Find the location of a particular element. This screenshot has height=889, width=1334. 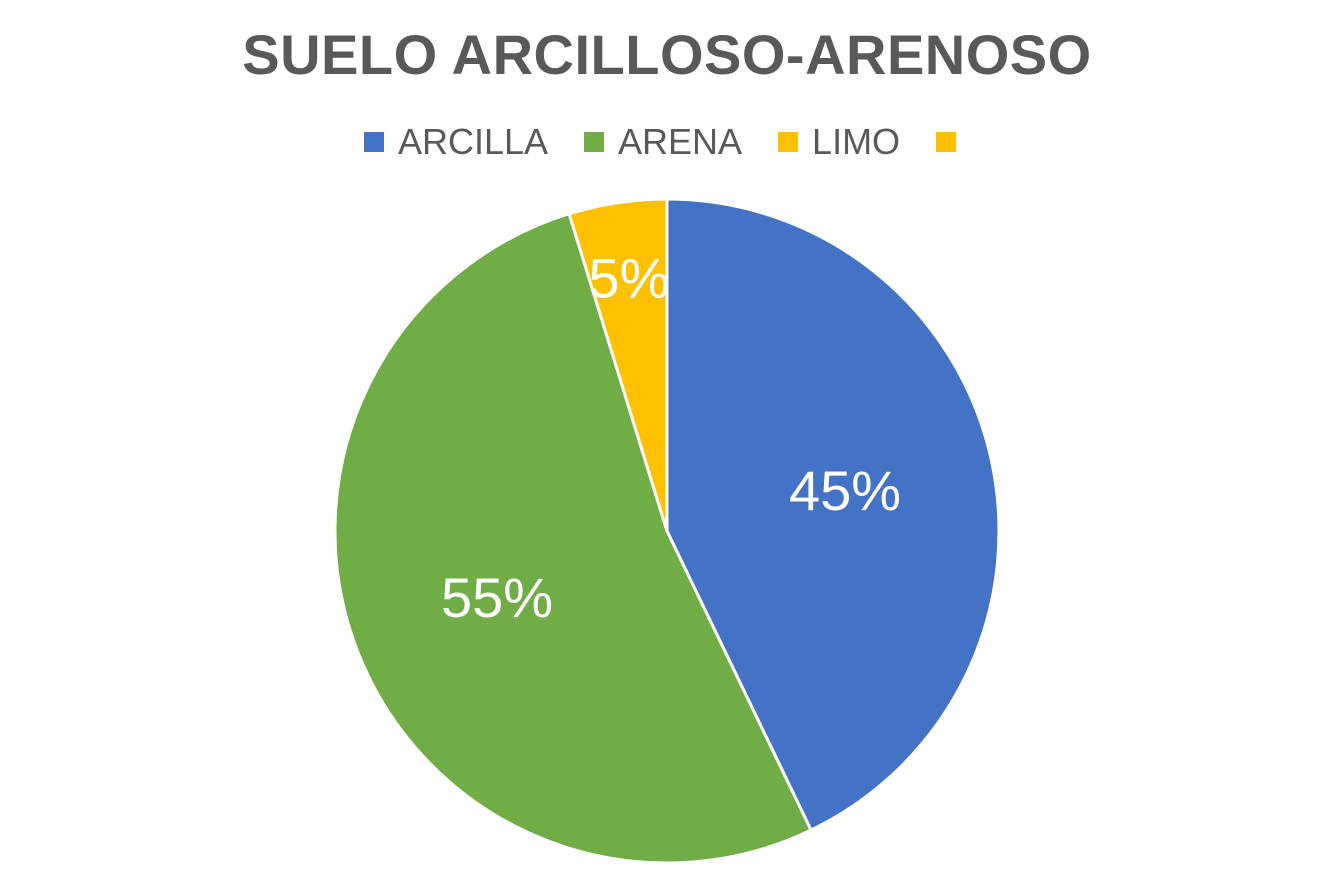

legend-item-limo: LIMO is located at coordinates (839, 142).